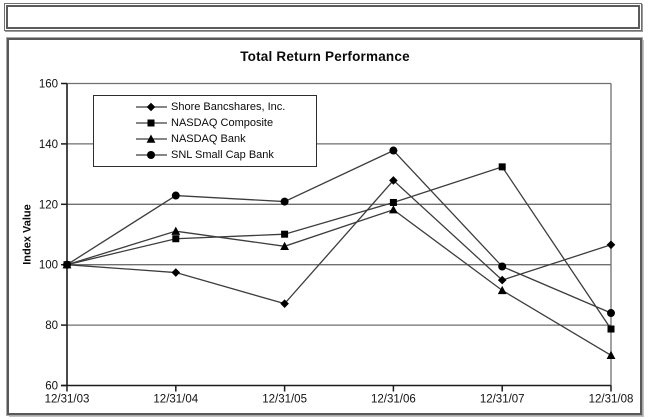 This screenshot has width=650, height=419. I want to click on x-tick-label: 12/31/05, so click(284, 400).